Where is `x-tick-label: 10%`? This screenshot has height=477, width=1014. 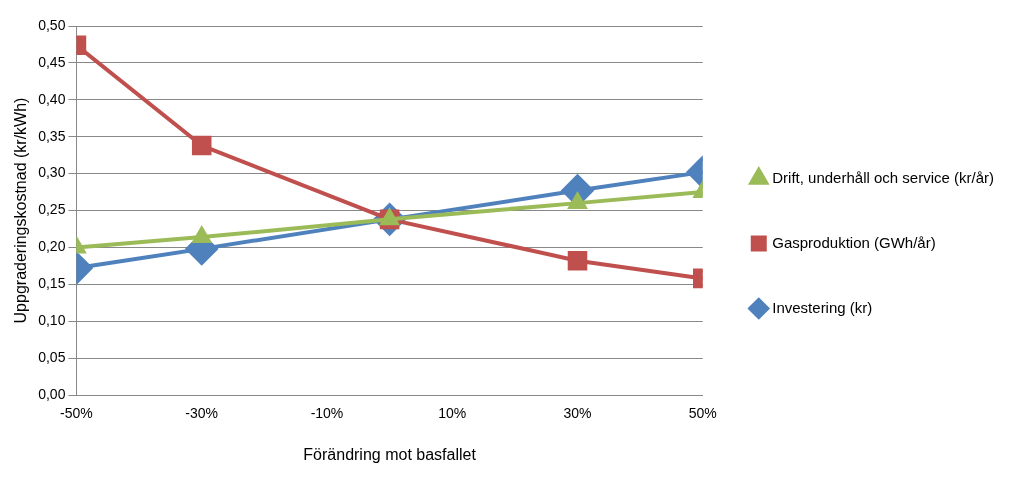
x-tick-label: 10% is located at coordinates (452, 413).